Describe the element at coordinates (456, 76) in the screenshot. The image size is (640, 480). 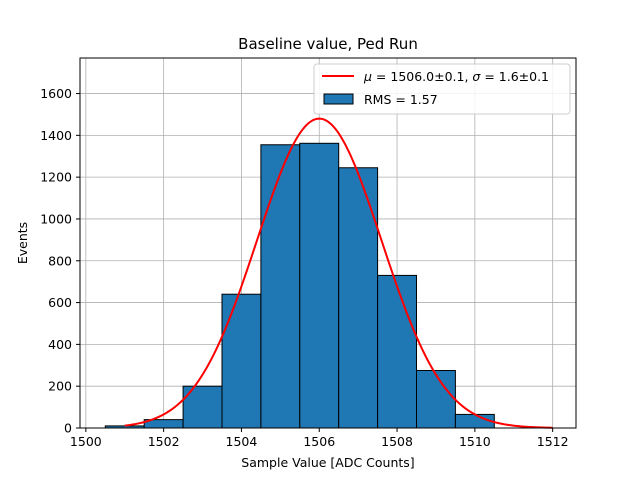
I see `legend-fit-label: μ = 1506.0±0.1, σ = 1.6±0.1` at that location.